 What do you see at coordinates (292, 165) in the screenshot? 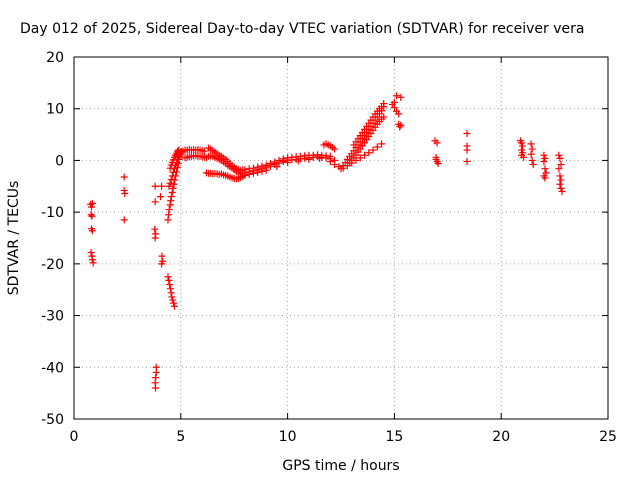
I see `series-band_8_12h` at bounding box center [292, 165].